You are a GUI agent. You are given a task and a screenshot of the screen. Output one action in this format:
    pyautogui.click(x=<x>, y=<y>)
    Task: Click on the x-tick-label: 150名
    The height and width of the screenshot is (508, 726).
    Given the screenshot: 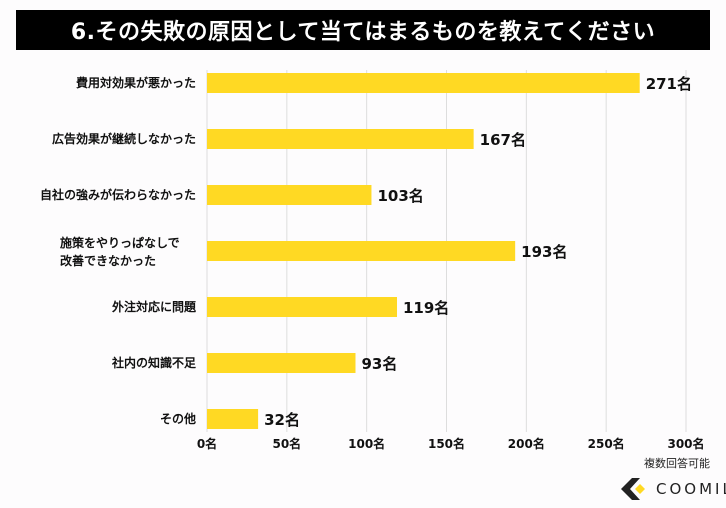 What is the action you would take?
    pyautogui.click(x=446, y=443)
    